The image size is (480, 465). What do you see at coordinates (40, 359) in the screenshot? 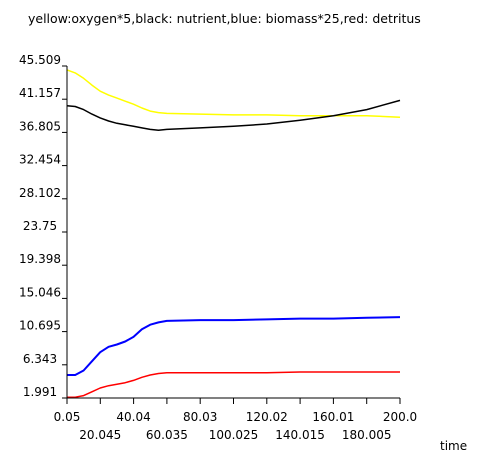
I see `y-tick-label: 6.343` at bounding box center [40, 359].